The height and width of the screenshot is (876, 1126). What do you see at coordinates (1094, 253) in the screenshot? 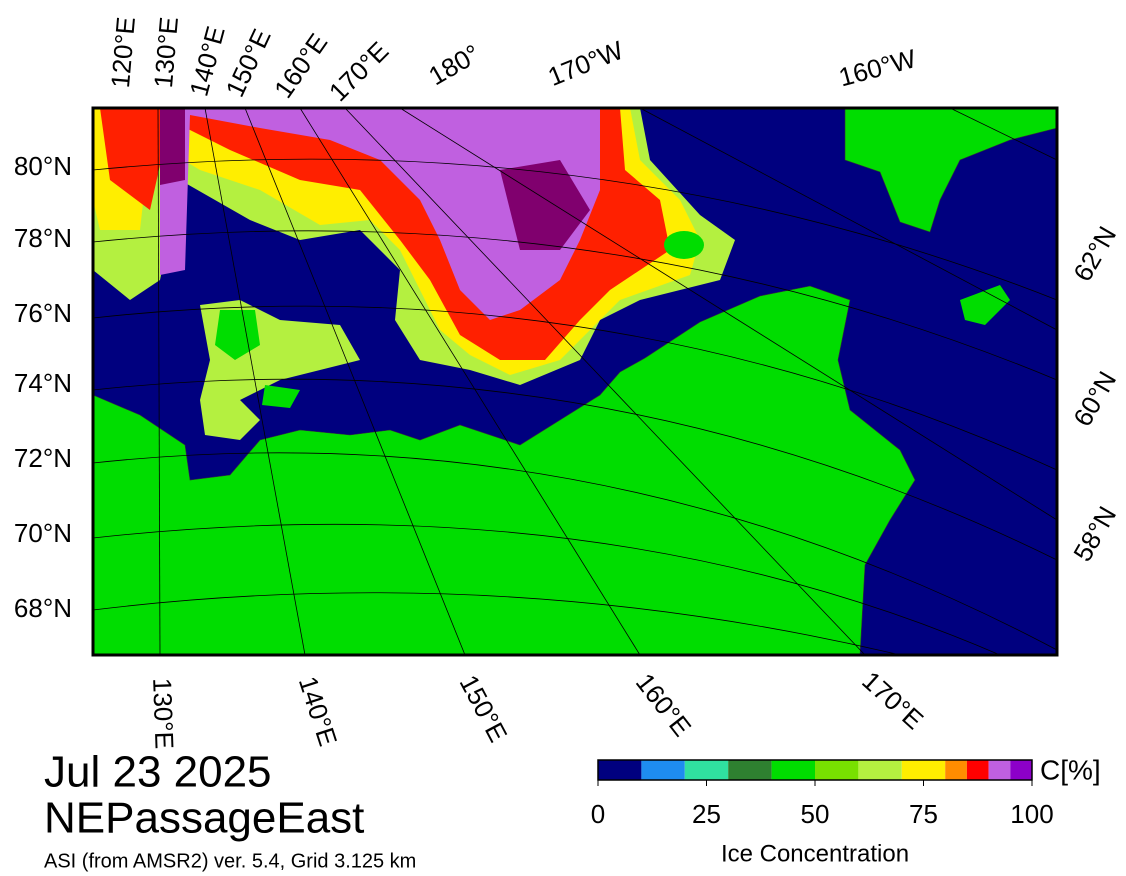
I see `lat-label: 62°N` at bounding box center [1094, 253].